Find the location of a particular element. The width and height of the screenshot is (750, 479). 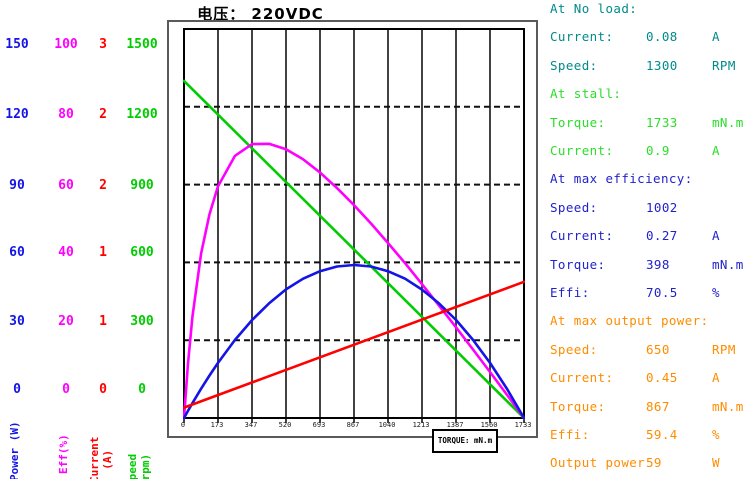

y-axis-tick-label: 150 is located at coordinates (17, 44).